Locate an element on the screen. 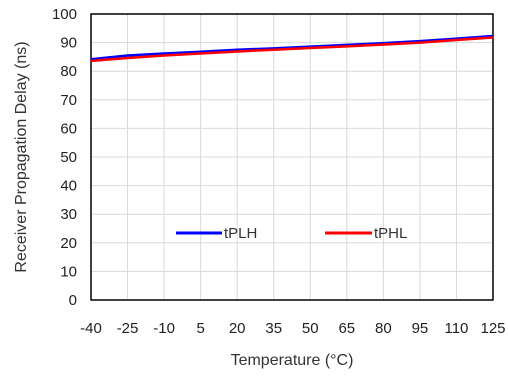  y-tick-label: 100 is located at coordinates (64, 14).